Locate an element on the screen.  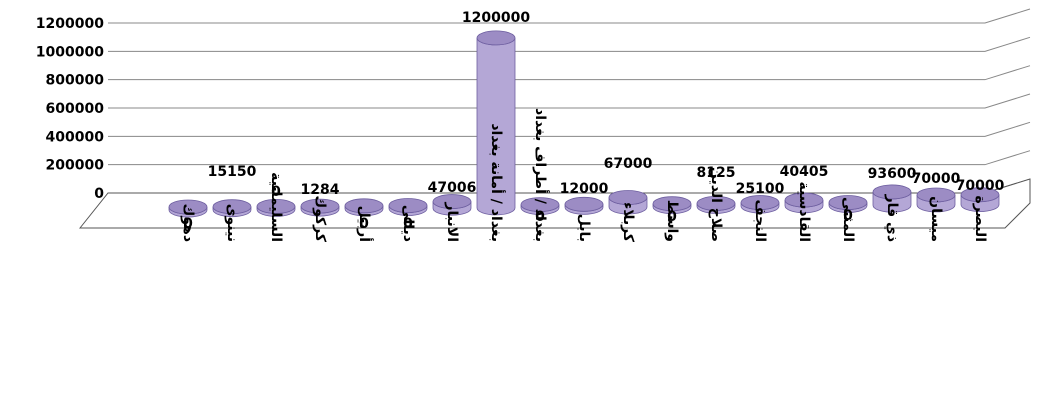
data-label: 93600 is located at coordinates (892, 174).